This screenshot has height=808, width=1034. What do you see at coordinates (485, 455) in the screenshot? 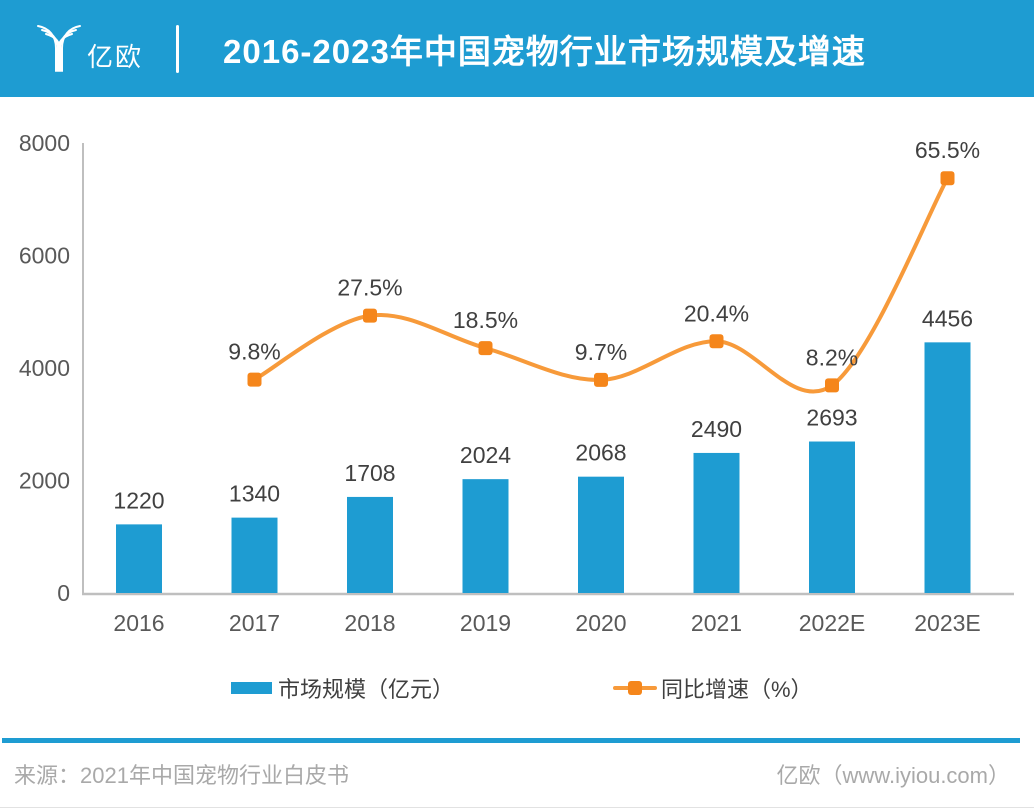
I see `bar-label-2019: 2024` at bounding box center [485, 455].